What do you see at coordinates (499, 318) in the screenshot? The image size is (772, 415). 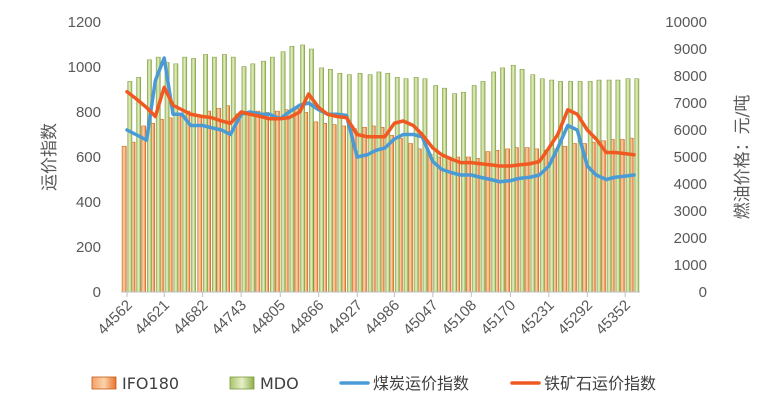 I see `x-tick-10: 45170` at bounding box center [499, 318].